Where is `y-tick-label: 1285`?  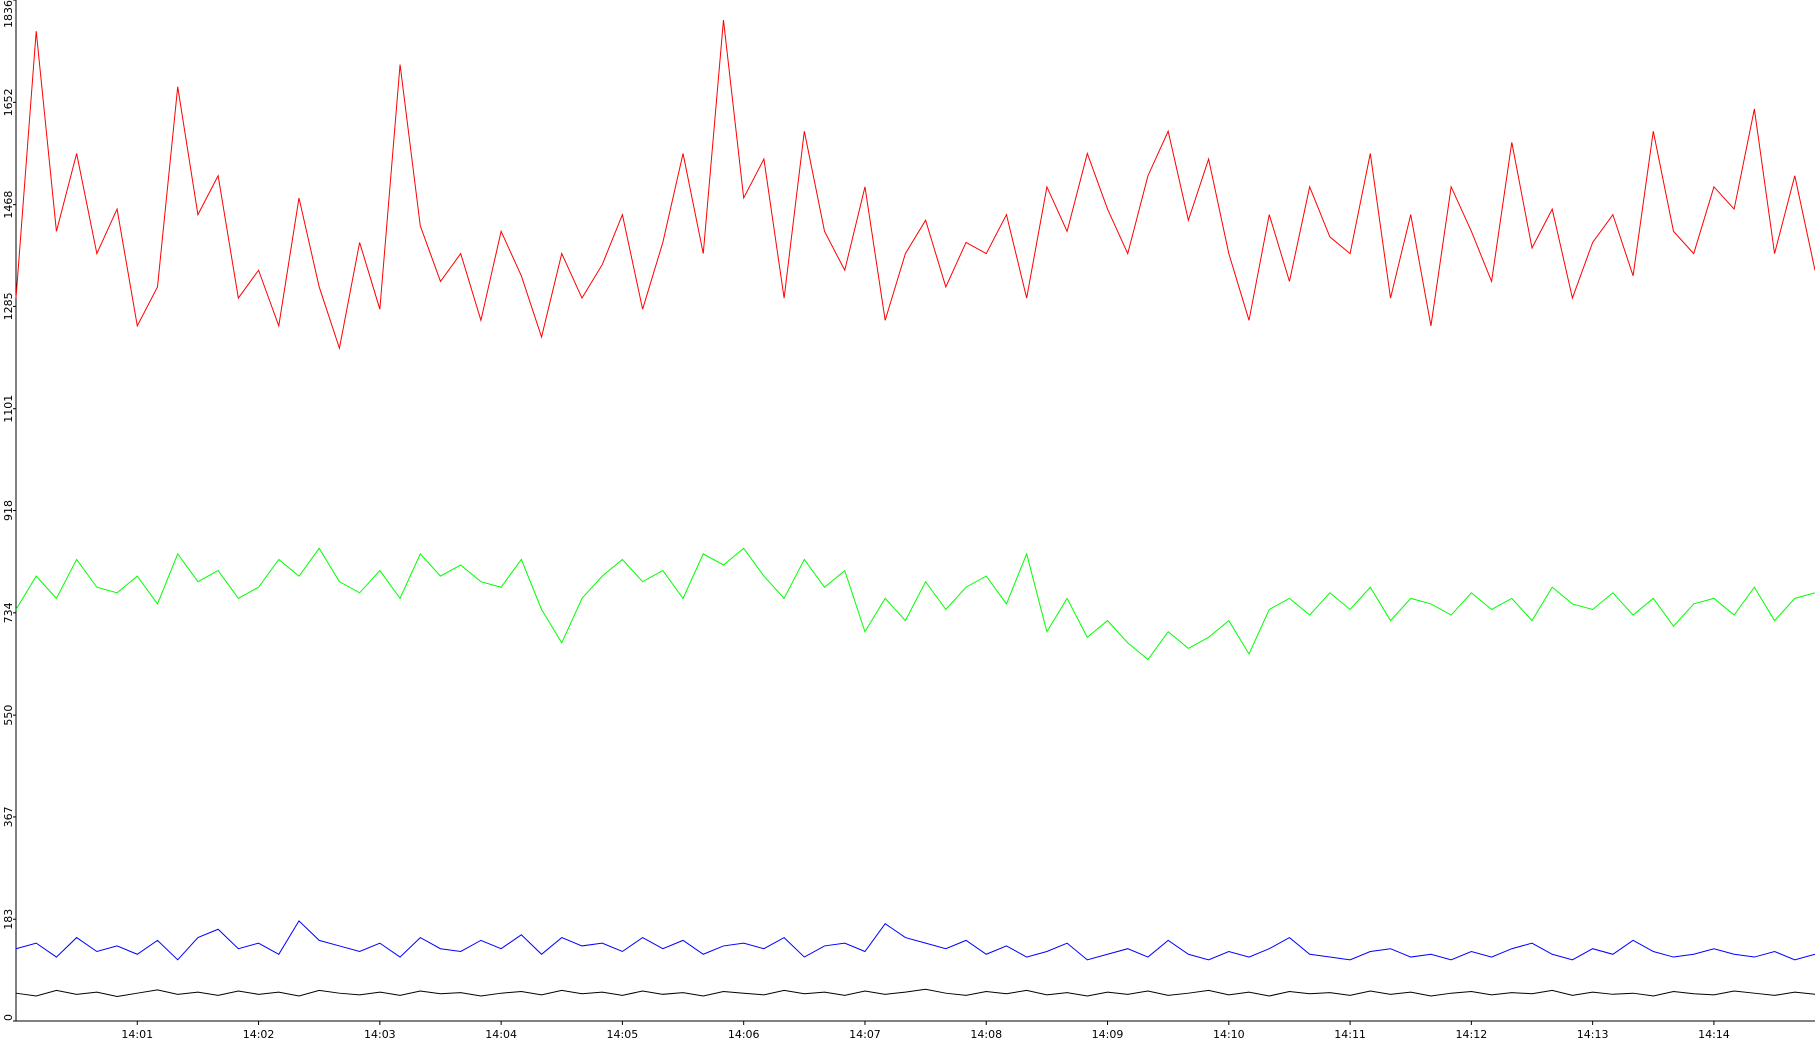
y-tick-label: 1285 is located at coordinates (8, 306).